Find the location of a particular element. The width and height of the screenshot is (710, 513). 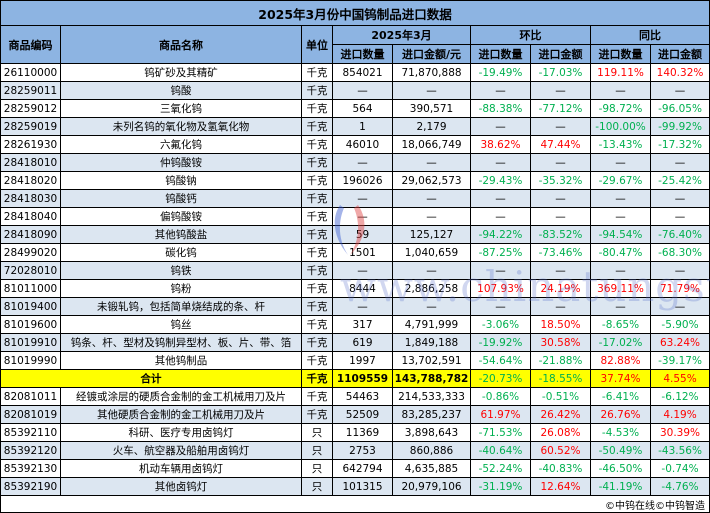

cell-yoy-amount: -43.56% is located at coordinates (679, 450).